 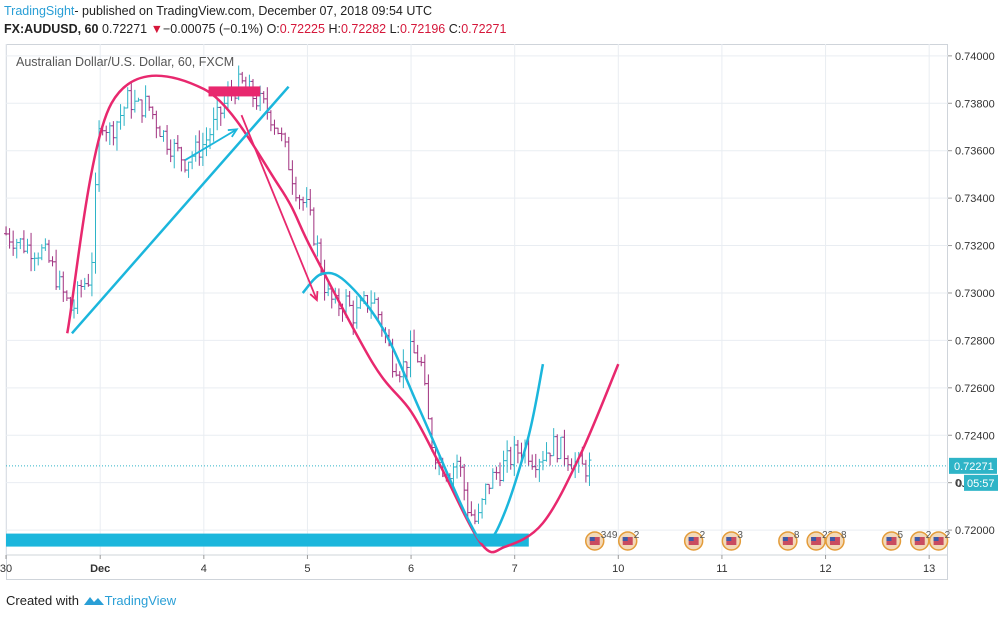 I want to click on x-tick-label: 6, so click(x=411, y=569).